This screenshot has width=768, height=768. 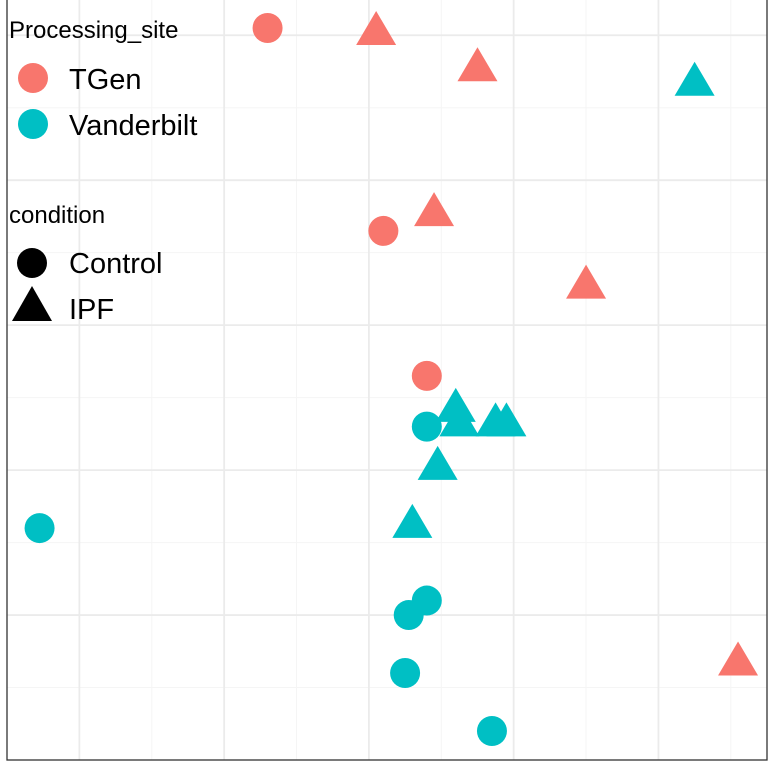 What do you see at coordinates (33, 78) in the screenshot?
I see `legend-key-tgen-icon` at bounding box center [33, 78].